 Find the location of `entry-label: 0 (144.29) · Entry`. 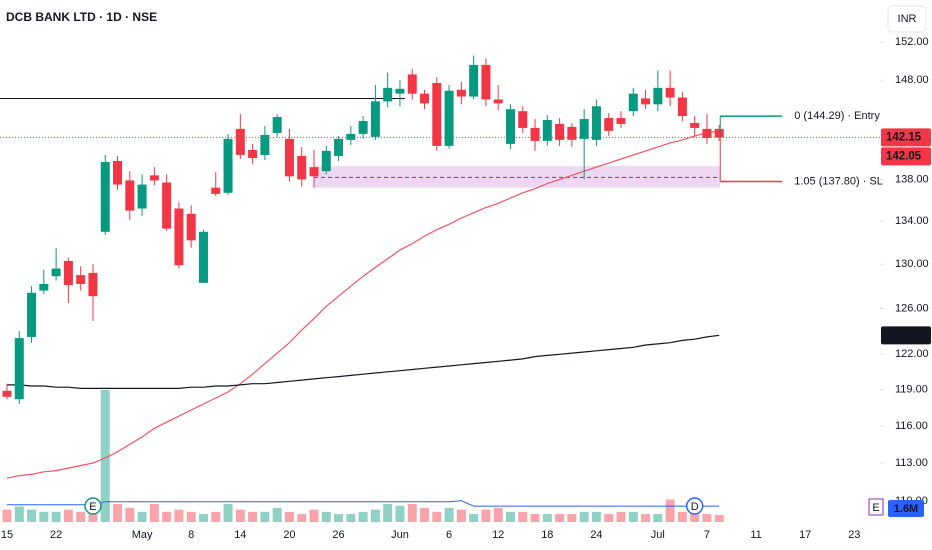

entry-label: 0 (144.29) · Entry is located at coordinates (837, 116).